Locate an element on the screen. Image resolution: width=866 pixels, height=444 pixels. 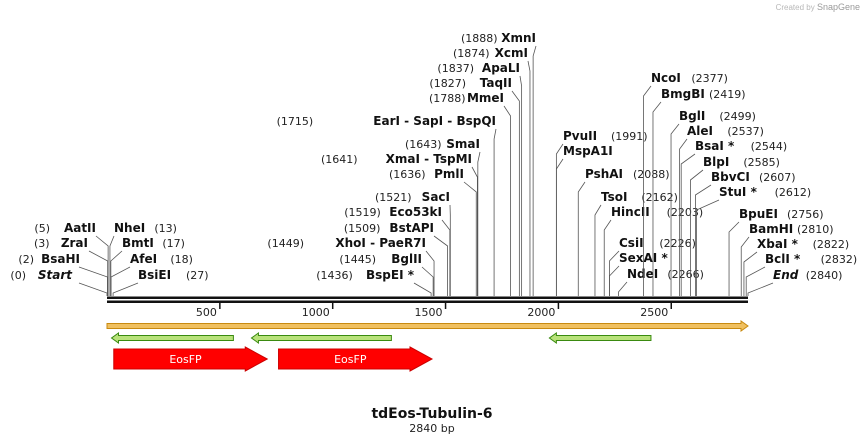
site-apali: ApaLI (1837) is located at coordinates (480, 178).